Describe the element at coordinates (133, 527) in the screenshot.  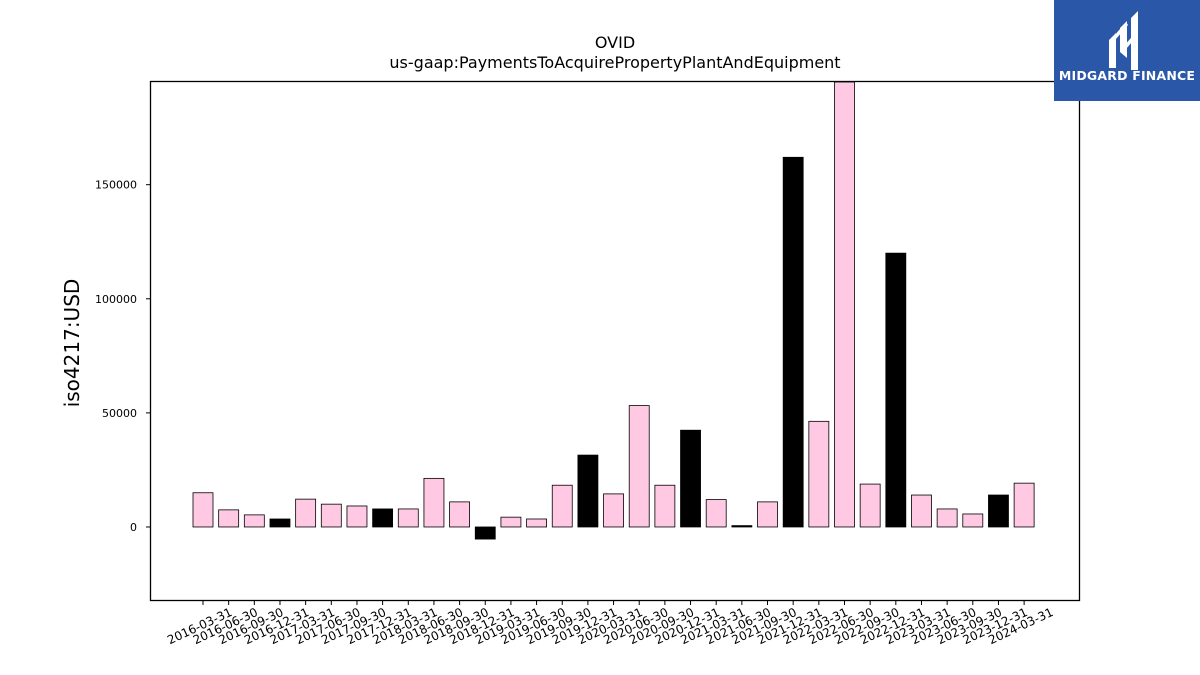
I see `y-tick-label: 0` at that location.